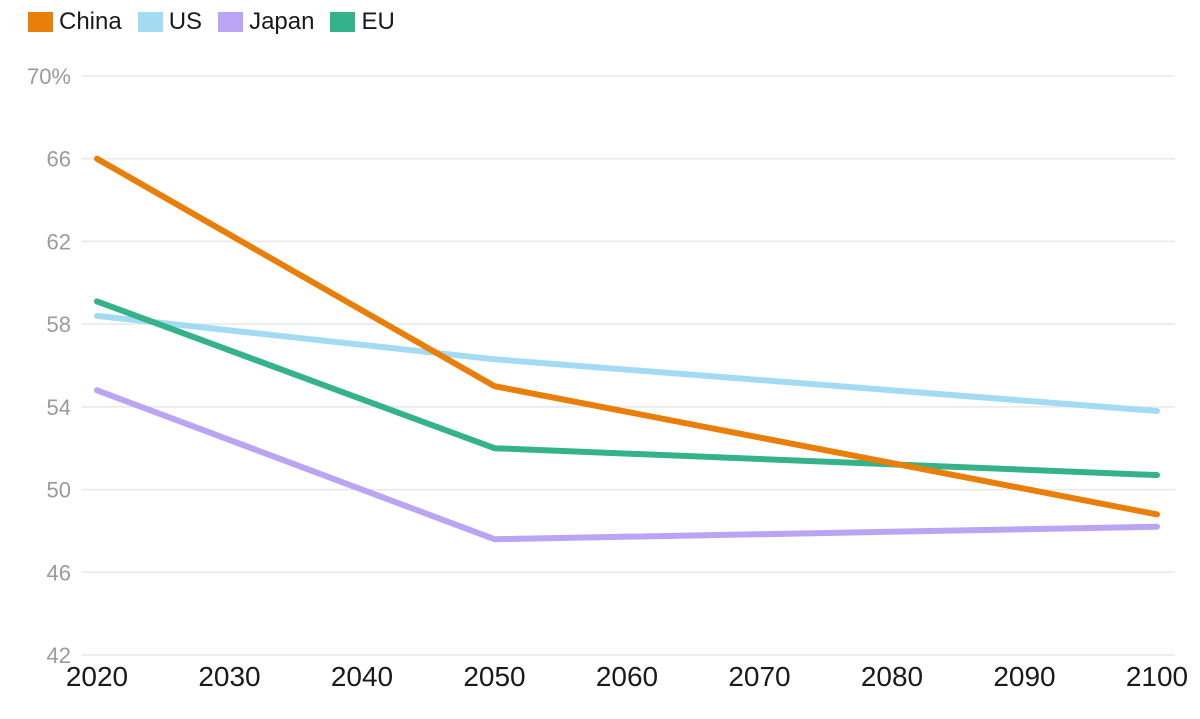  I want to click on legend-item-china: China, so click(75, 22).